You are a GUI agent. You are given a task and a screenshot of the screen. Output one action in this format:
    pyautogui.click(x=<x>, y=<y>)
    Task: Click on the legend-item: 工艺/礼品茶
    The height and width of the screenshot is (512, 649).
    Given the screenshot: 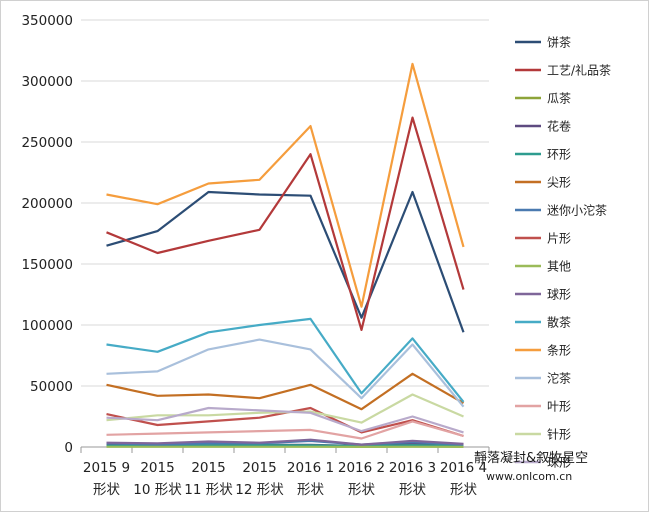 What is the action you would take?
    pyautogui.click(x=563, y=70)
    